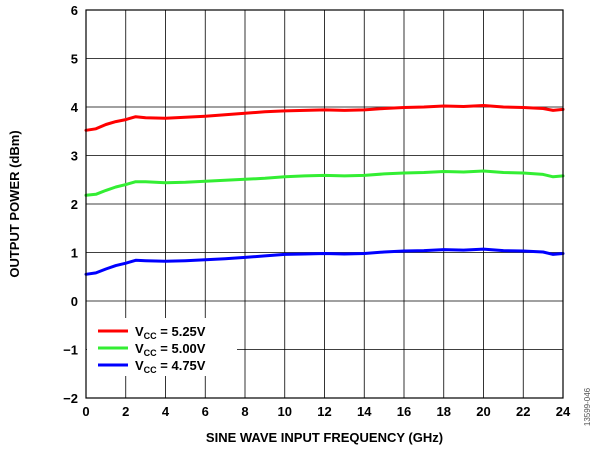  I want to click on x-tick-label: 2, so click(125, 411).